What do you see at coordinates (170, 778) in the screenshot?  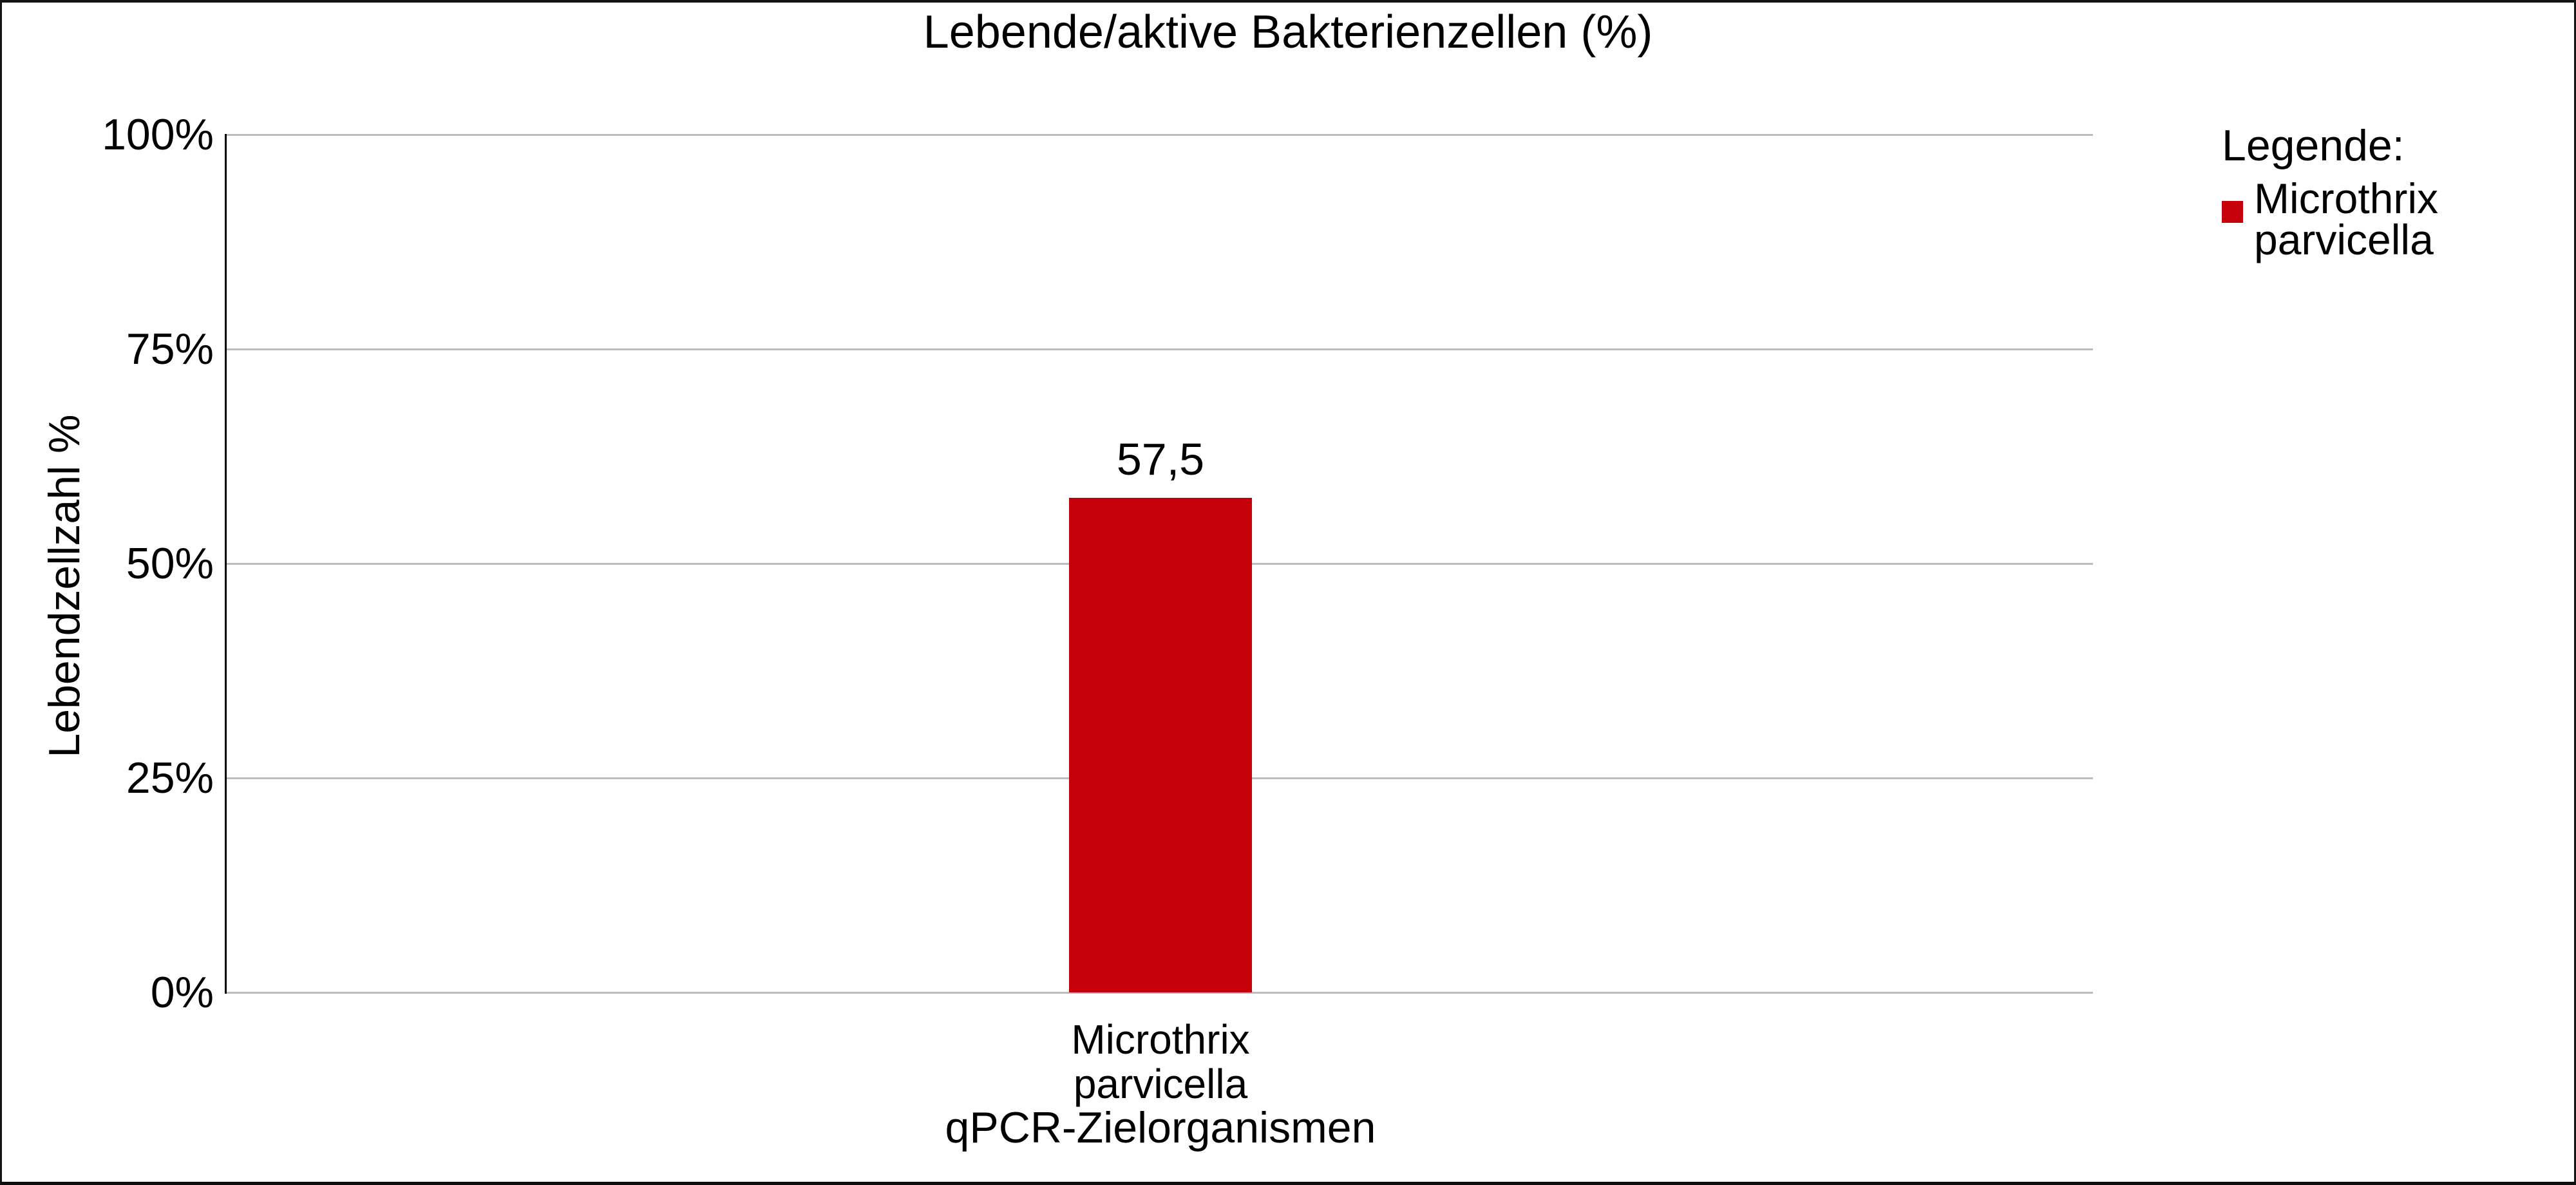 I see `y-tick-25: 25%` at bounding box center [170, 778].